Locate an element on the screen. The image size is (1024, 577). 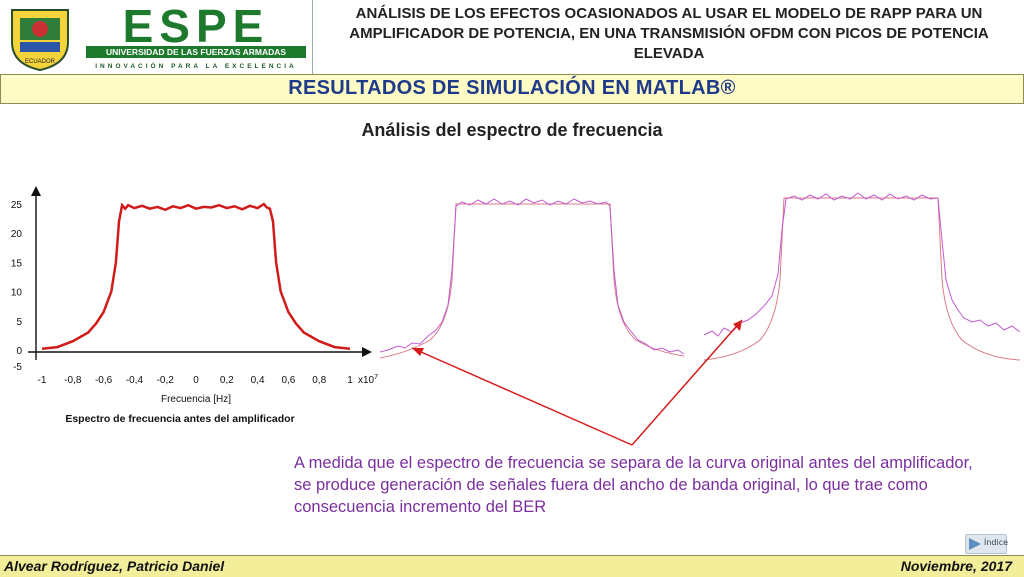
x-axis-label: Frecuencia [Hz] is located at coordinates (196, 399).